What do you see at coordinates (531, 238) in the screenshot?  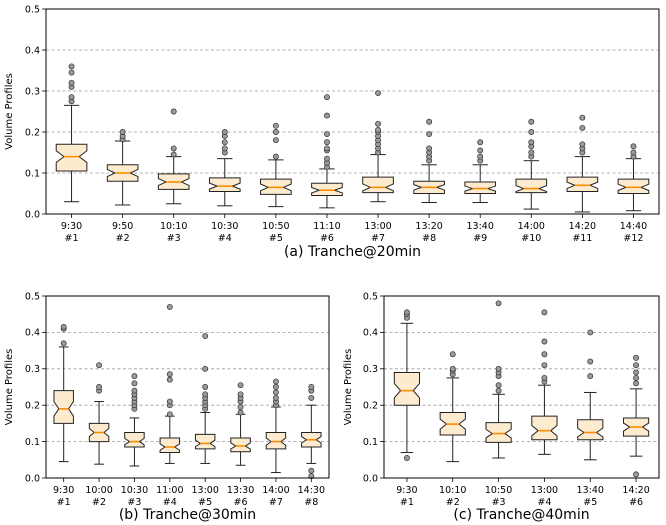 I see `x-tick-label-index: #10` at bounding box center [531, 238].